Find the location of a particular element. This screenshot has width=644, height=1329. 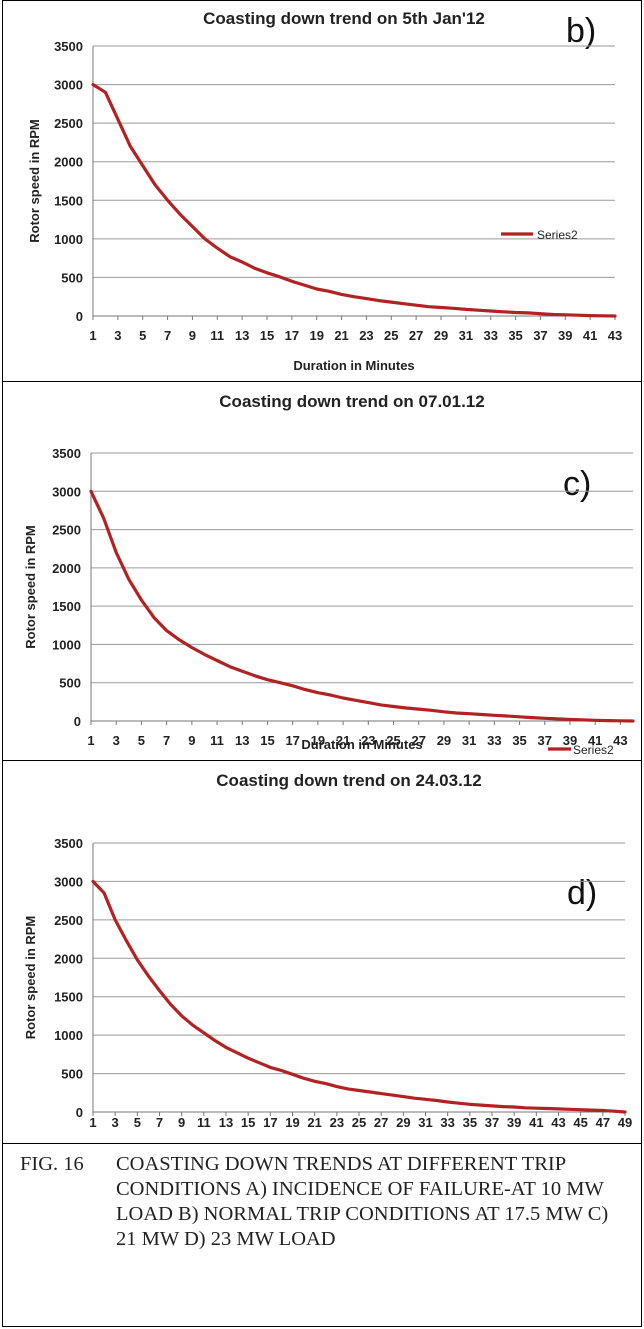

x-tick-label: 49 is located at coordinates (625, 1122).